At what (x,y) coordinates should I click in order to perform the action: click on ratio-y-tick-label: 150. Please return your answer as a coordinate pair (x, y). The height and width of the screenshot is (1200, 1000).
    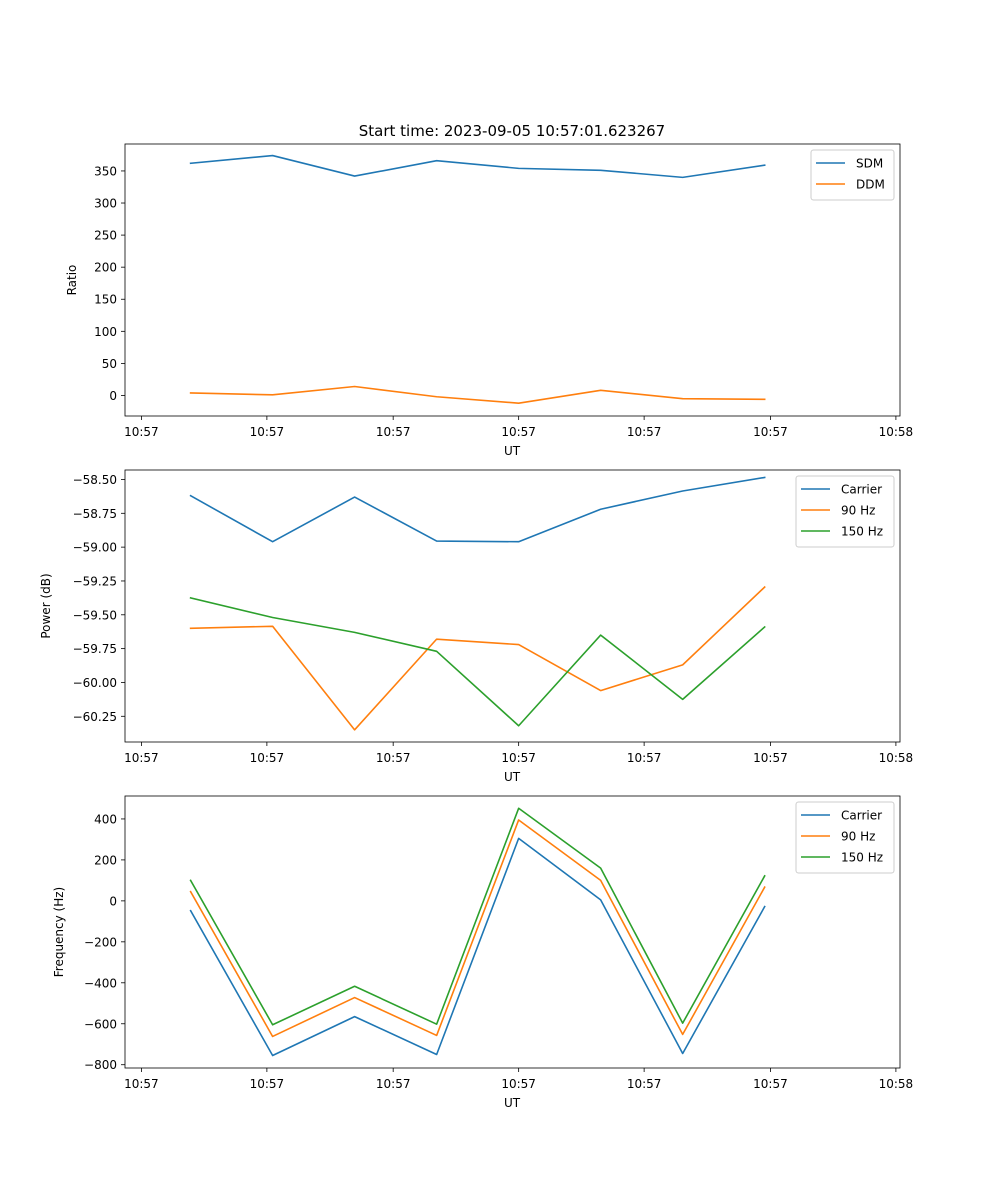
    Looking at the image, I should click on (105, 300).